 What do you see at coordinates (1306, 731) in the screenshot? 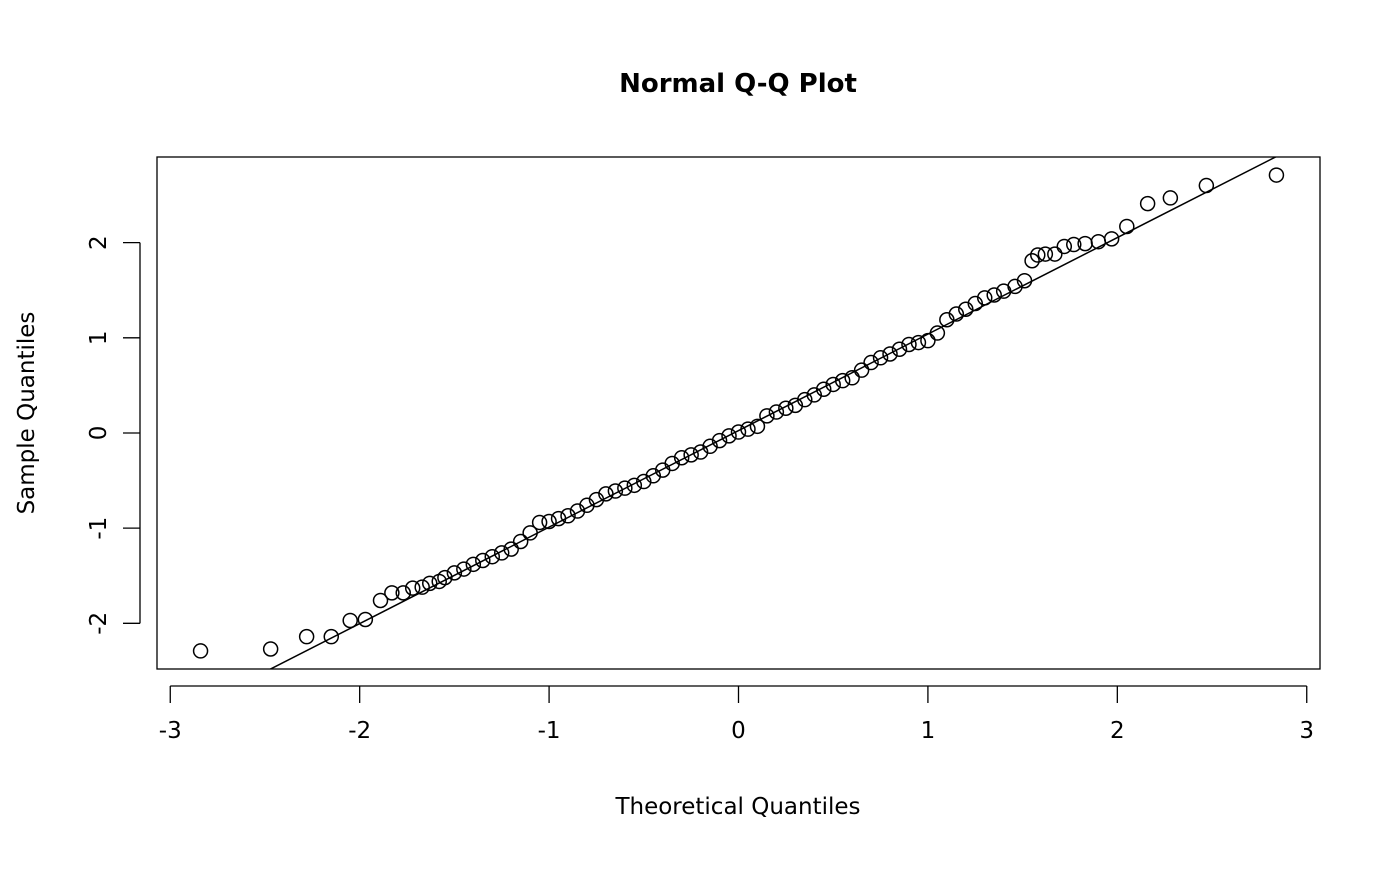
I see `x-tick-label: 3` at bounding box center [1306, 731].